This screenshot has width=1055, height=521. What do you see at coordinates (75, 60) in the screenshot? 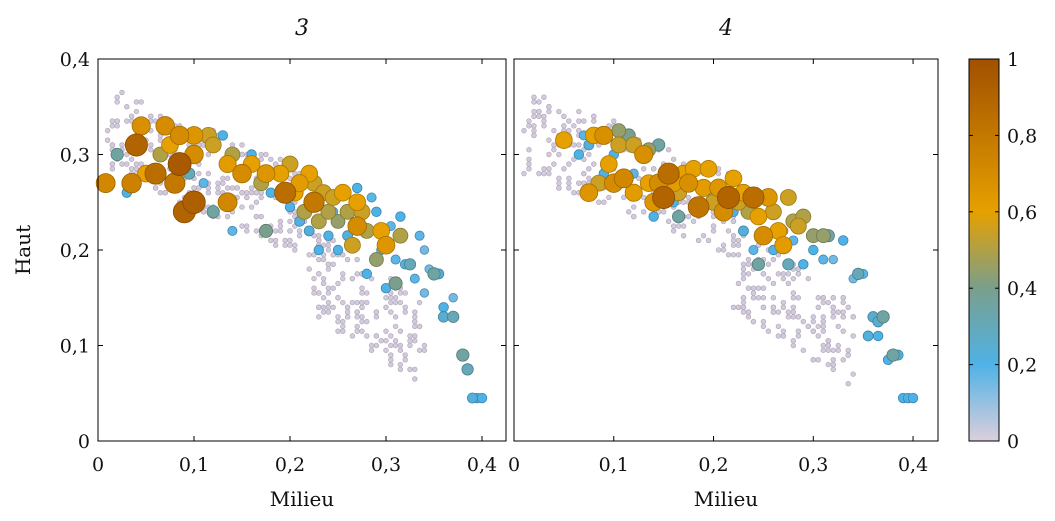
I see `y-tick-label: 0,4` at bounding box center [75, 60].